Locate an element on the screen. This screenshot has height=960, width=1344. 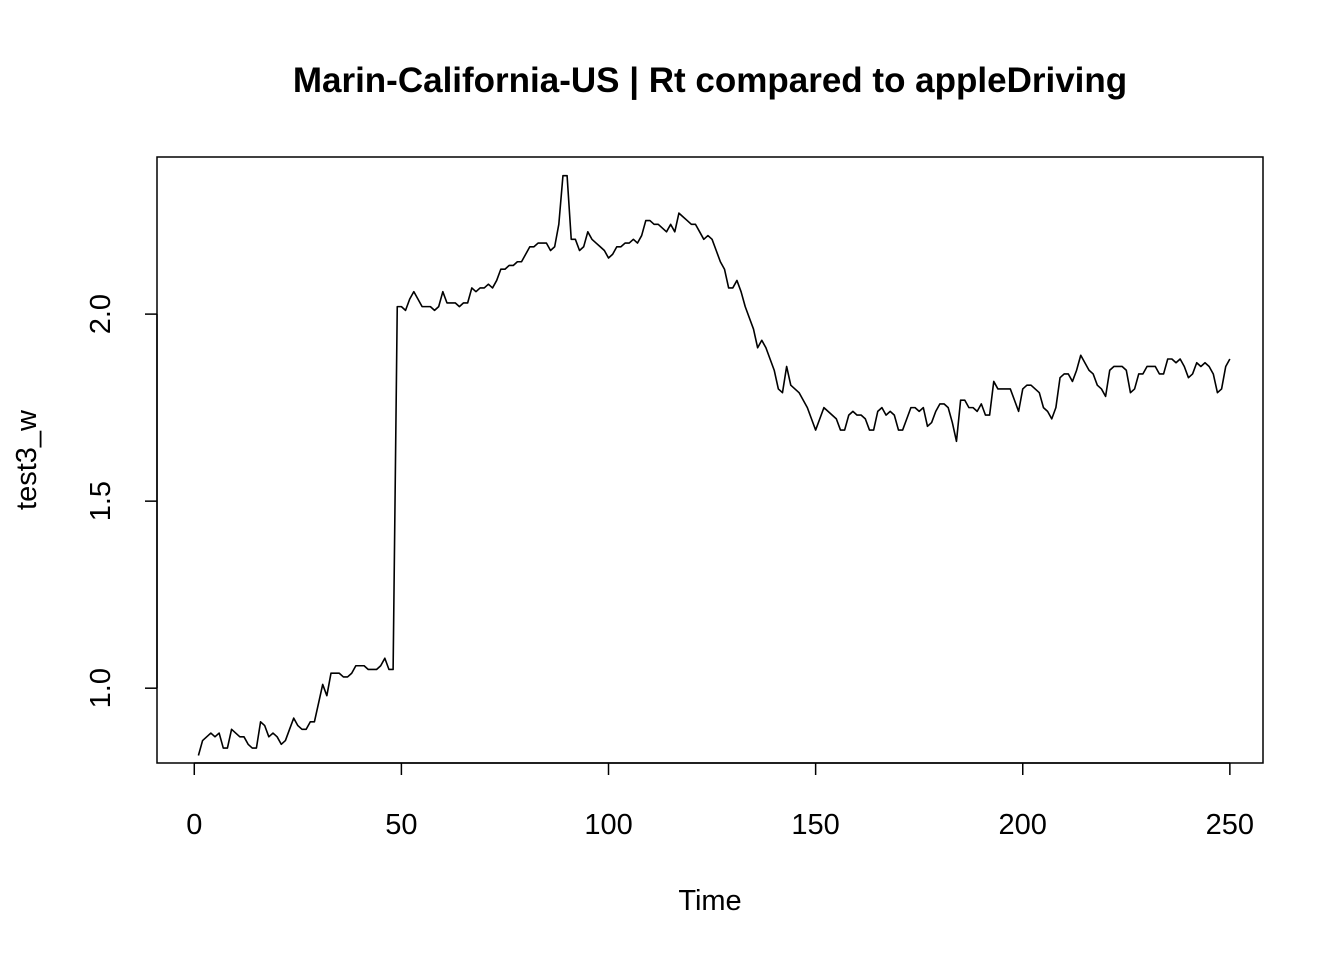
y-tick-label: 1.5 is located at coordinates (101, 501).